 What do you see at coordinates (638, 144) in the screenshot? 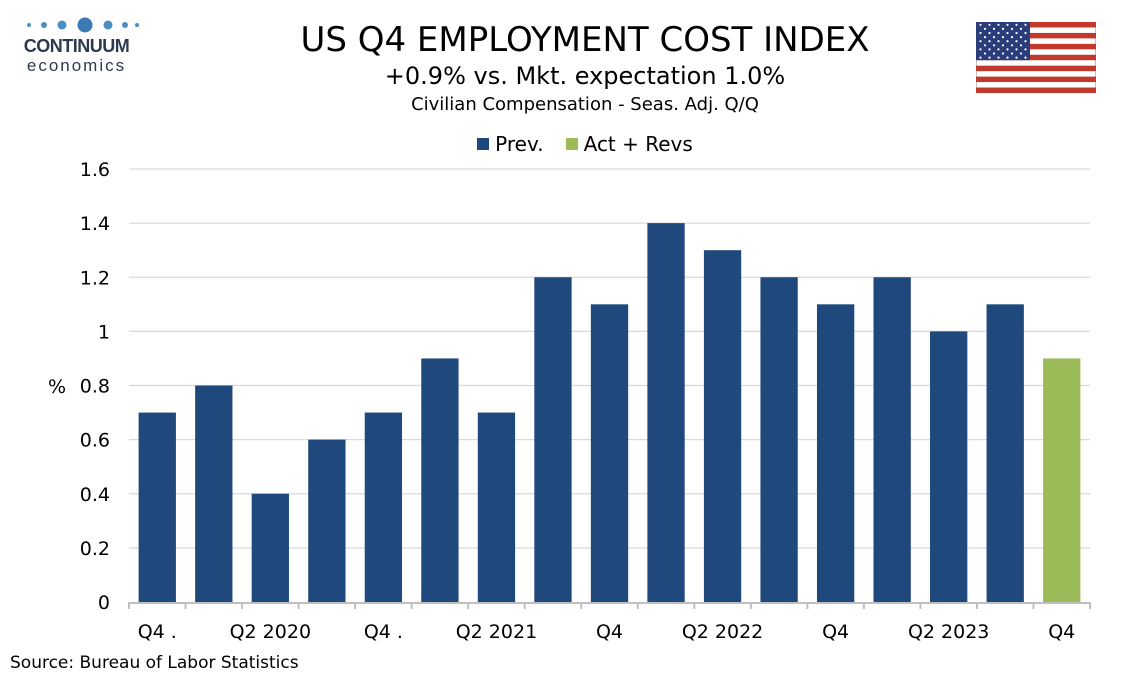
I see `legend-label-actual: Act + Revs` at bounding box center [638, 144].